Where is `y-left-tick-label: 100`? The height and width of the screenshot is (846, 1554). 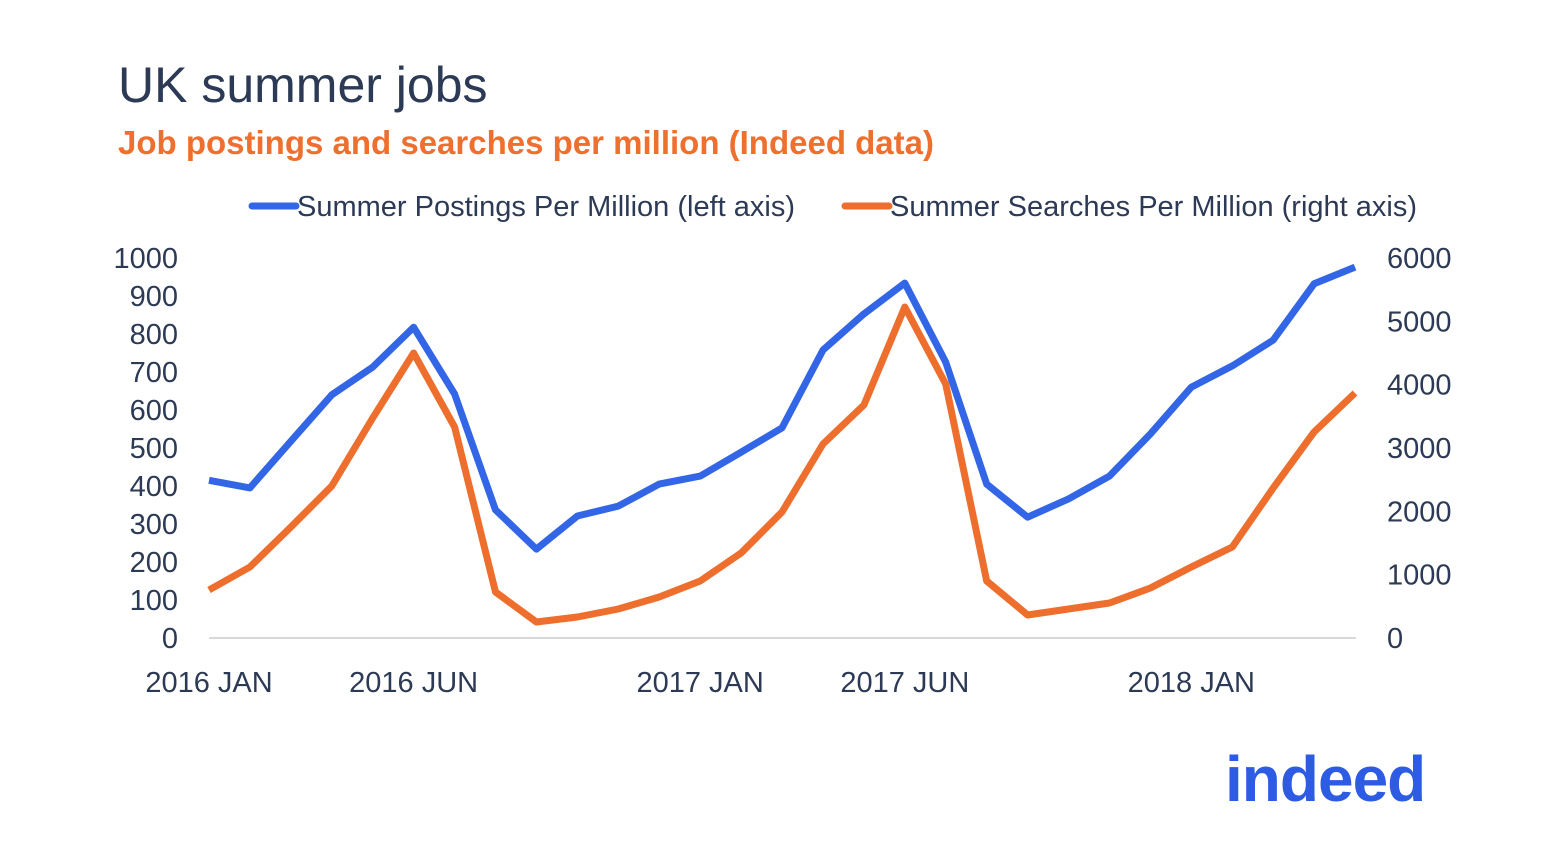 y-left-tick-label: 100 is located at coordinates (154, 601).